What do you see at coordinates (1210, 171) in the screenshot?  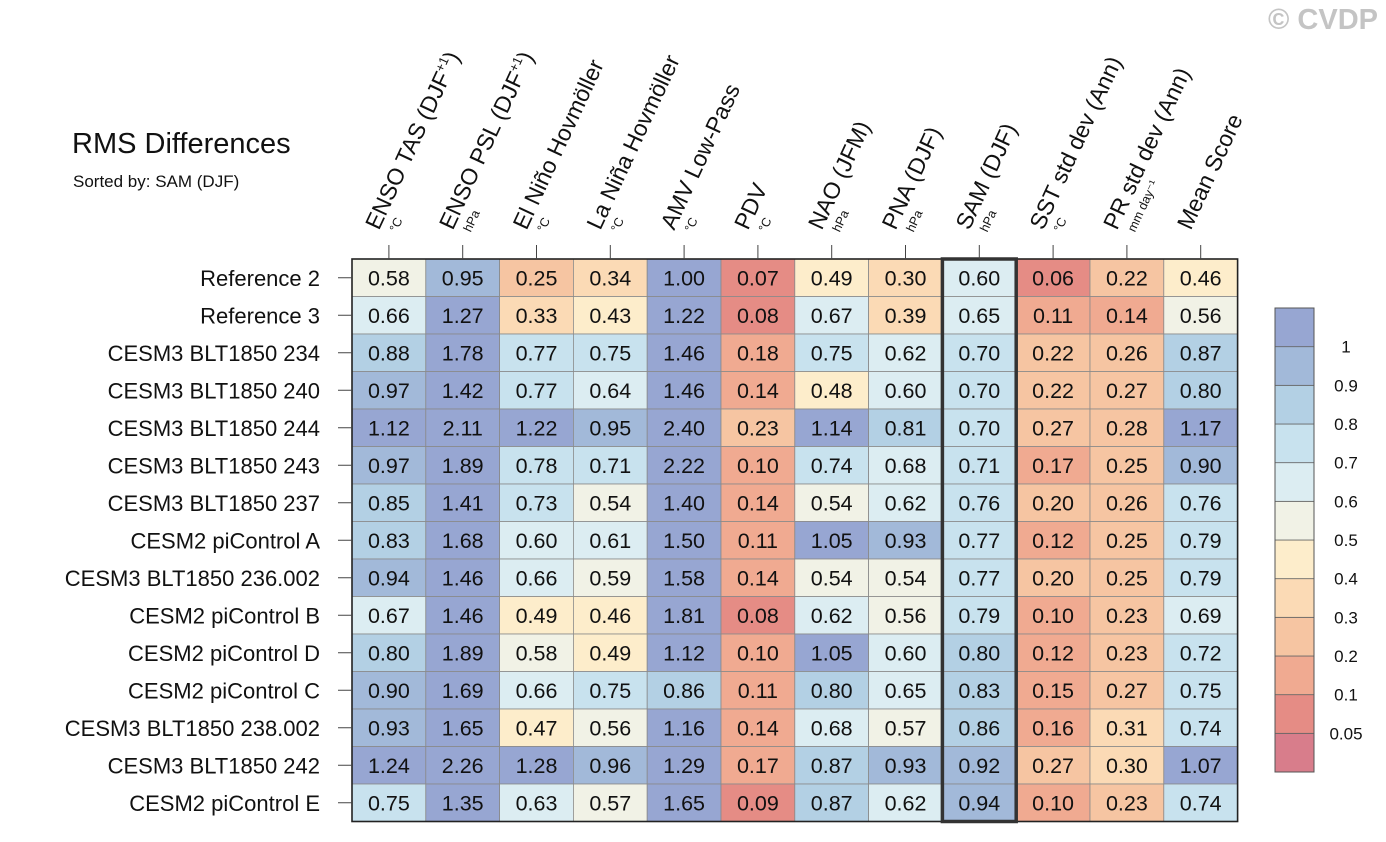 I see `column-label: Mean Score` at bounding box center [1210, 171].